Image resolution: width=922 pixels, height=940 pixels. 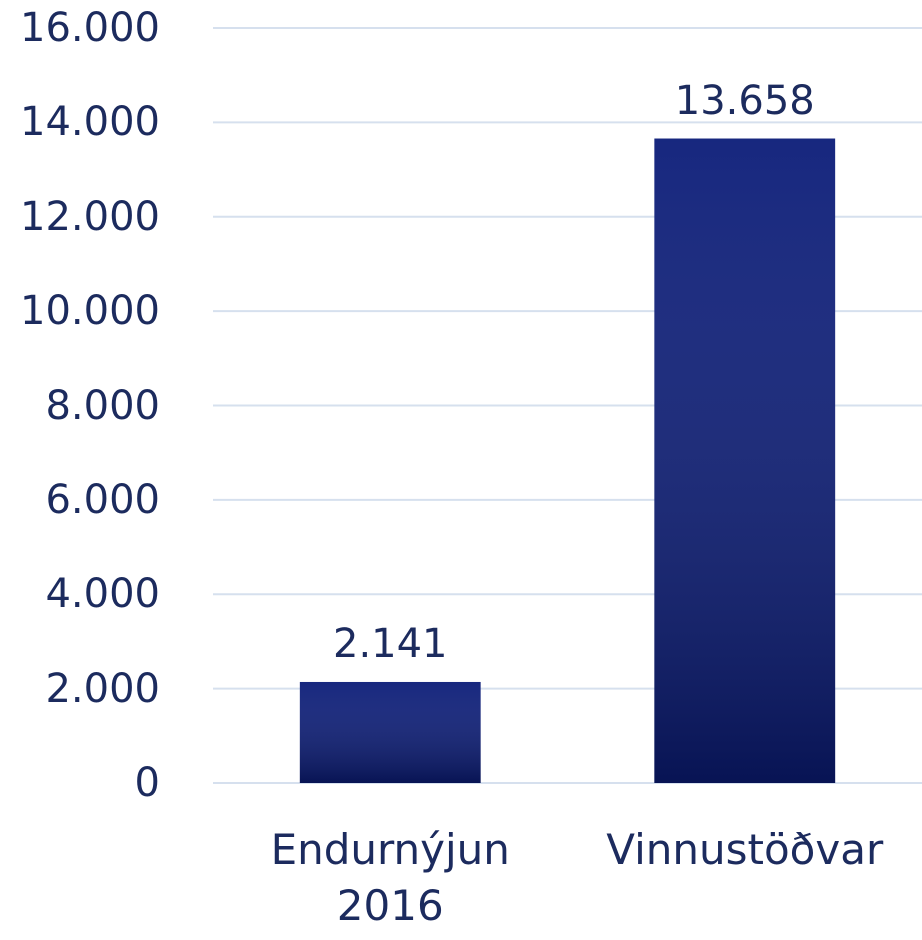 I want to click on x-tick-label: Endurnýjun 2016, so click(x=390, y=877).